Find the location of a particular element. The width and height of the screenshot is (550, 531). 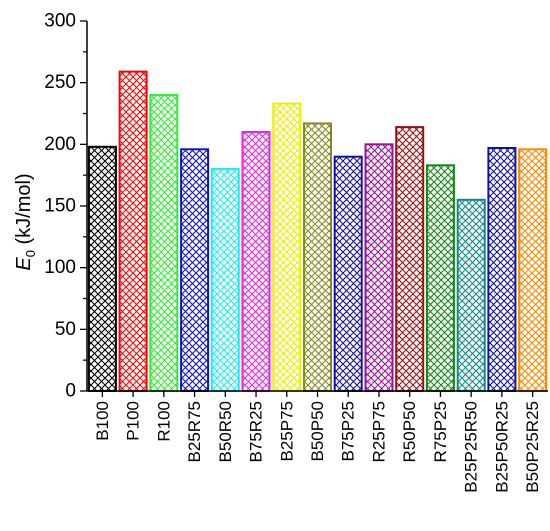

x-tick-label: B50P25R25 is located at coordinates (532, 447).